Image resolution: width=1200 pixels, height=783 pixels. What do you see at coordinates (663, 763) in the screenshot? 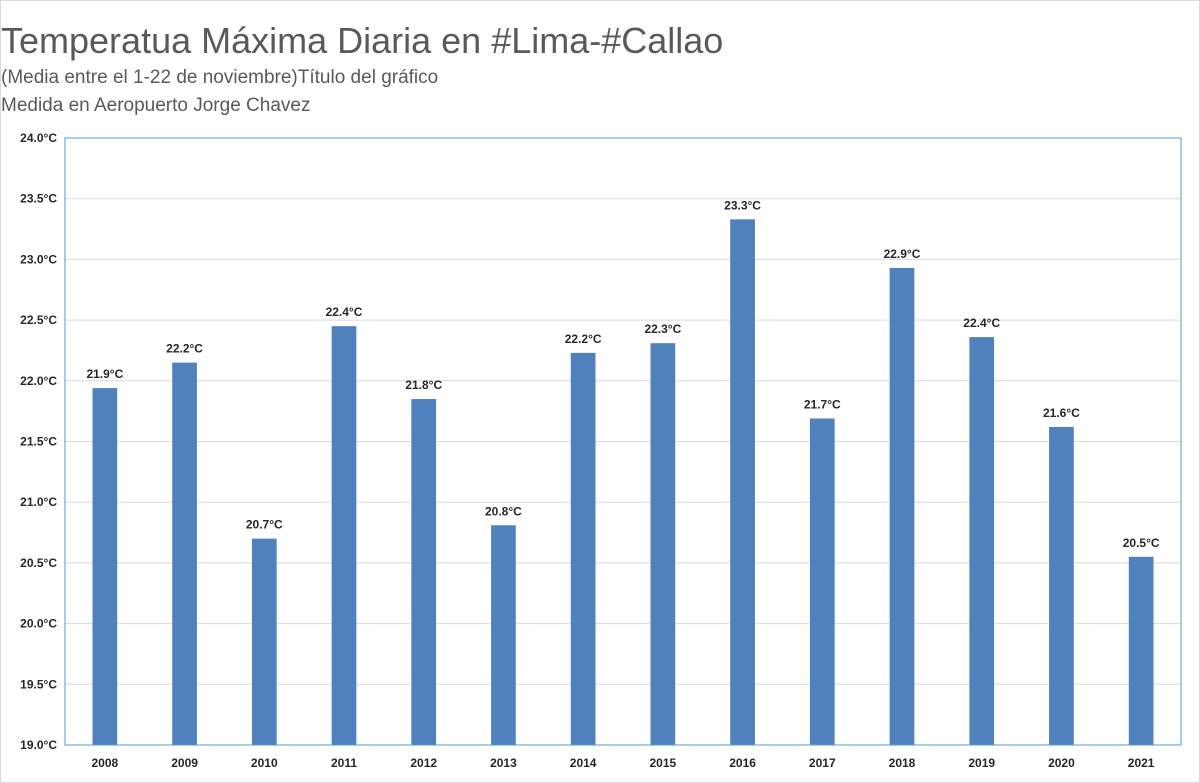
I see `x-tick-label: 2015` at bounding box center [663, 763].